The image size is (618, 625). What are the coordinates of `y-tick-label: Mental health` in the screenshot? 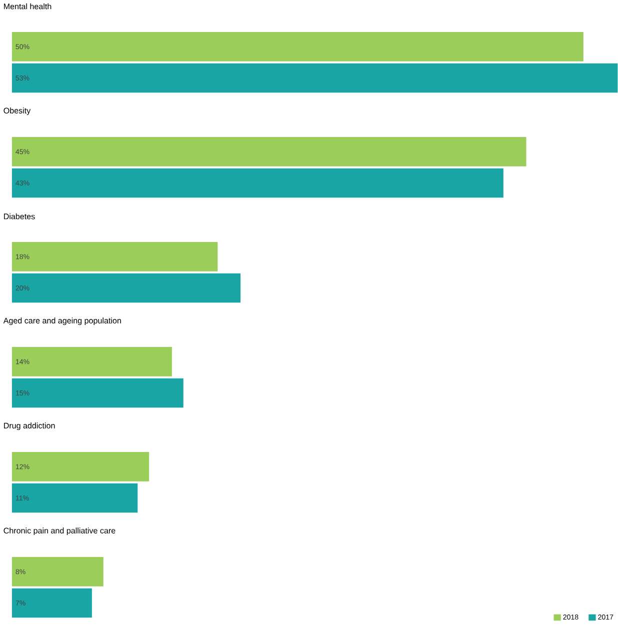 It's located at (27, 6).